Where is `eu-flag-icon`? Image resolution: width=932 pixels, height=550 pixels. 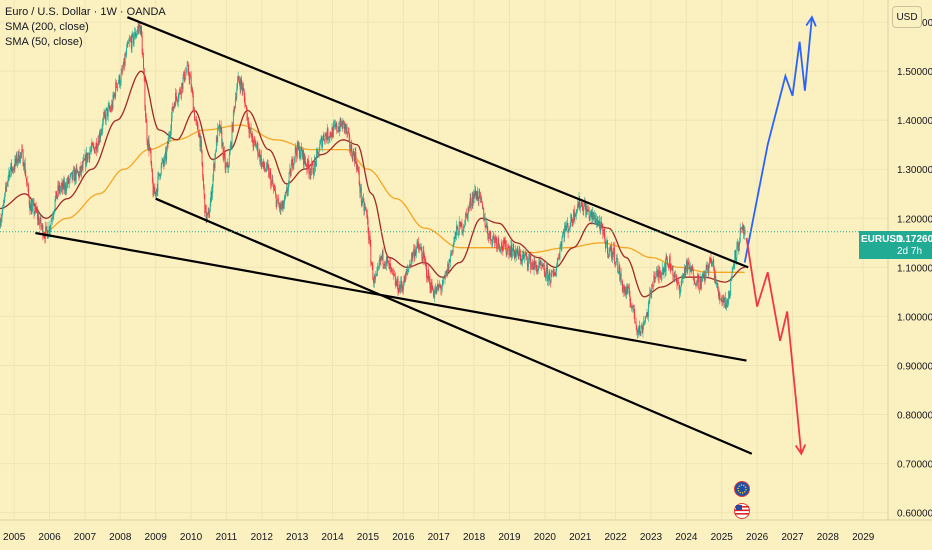 eu-flag-icon is located at coordinates (742, 489).